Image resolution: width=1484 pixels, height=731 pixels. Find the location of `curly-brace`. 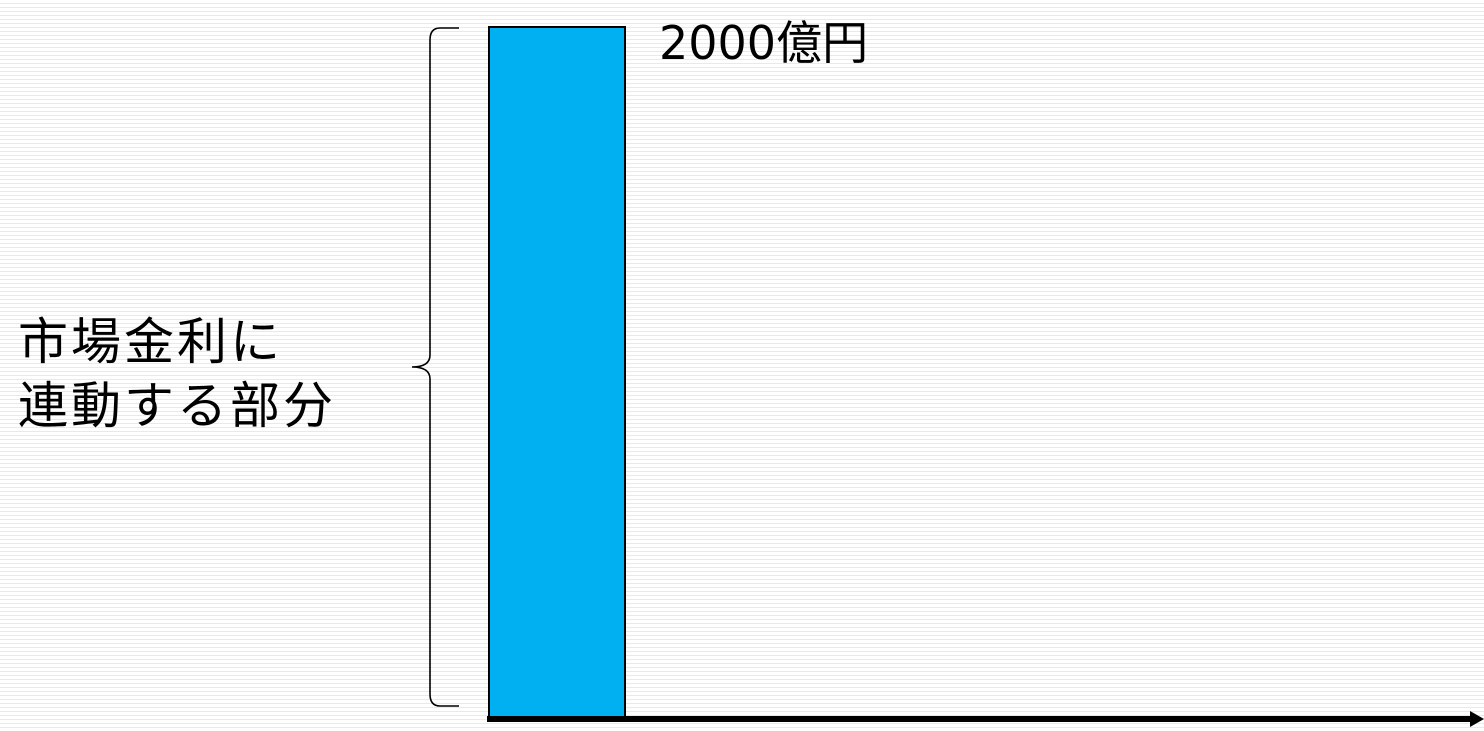

curly-brace is located at coordinates (435, 367).